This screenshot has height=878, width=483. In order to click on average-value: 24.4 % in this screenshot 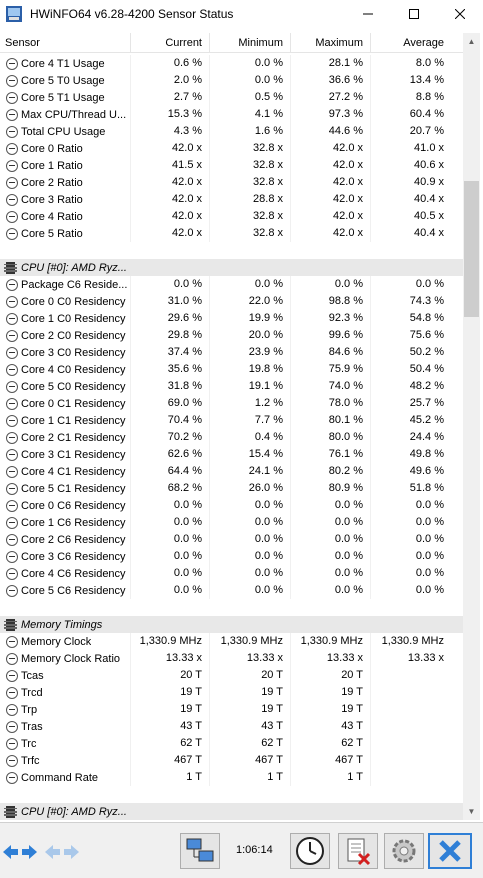, I will do `click(426, 437)`.